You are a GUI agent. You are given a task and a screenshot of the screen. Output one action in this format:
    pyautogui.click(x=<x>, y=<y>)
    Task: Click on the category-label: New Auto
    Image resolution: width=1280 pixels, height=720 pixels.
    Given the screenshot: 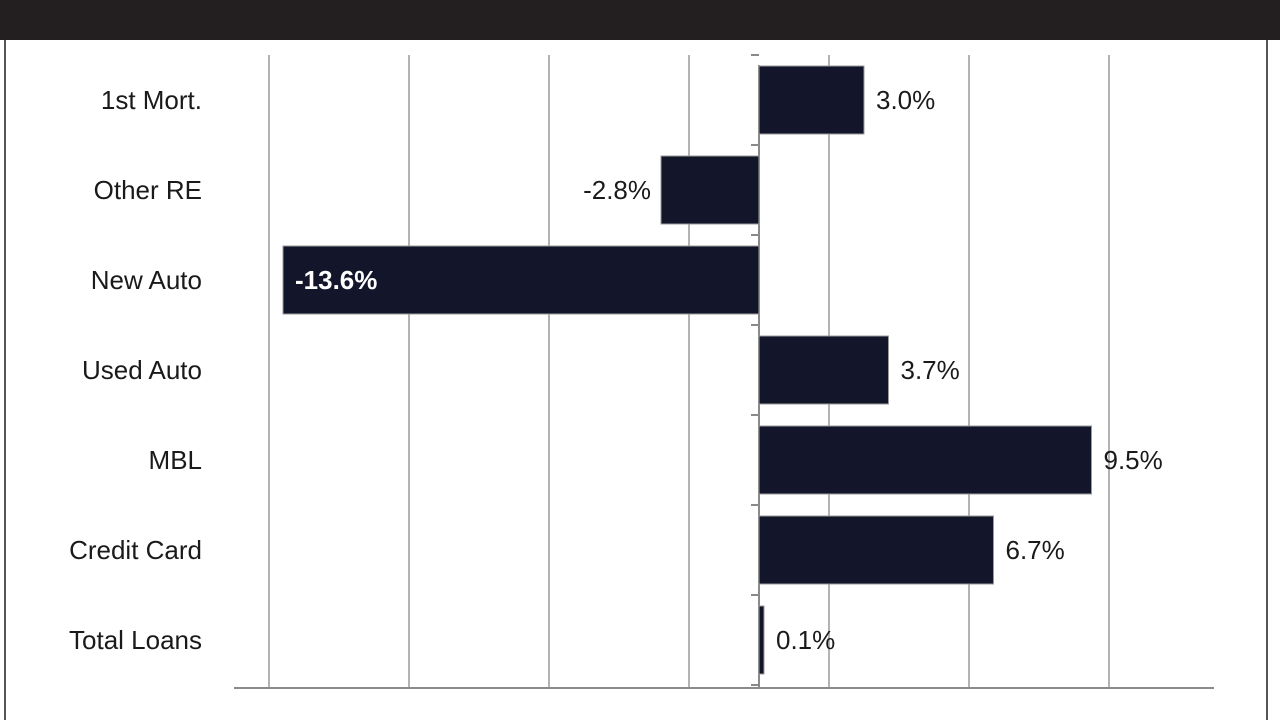 What is the action you would take?
    pyautogui.click(x=146, y=280)
    